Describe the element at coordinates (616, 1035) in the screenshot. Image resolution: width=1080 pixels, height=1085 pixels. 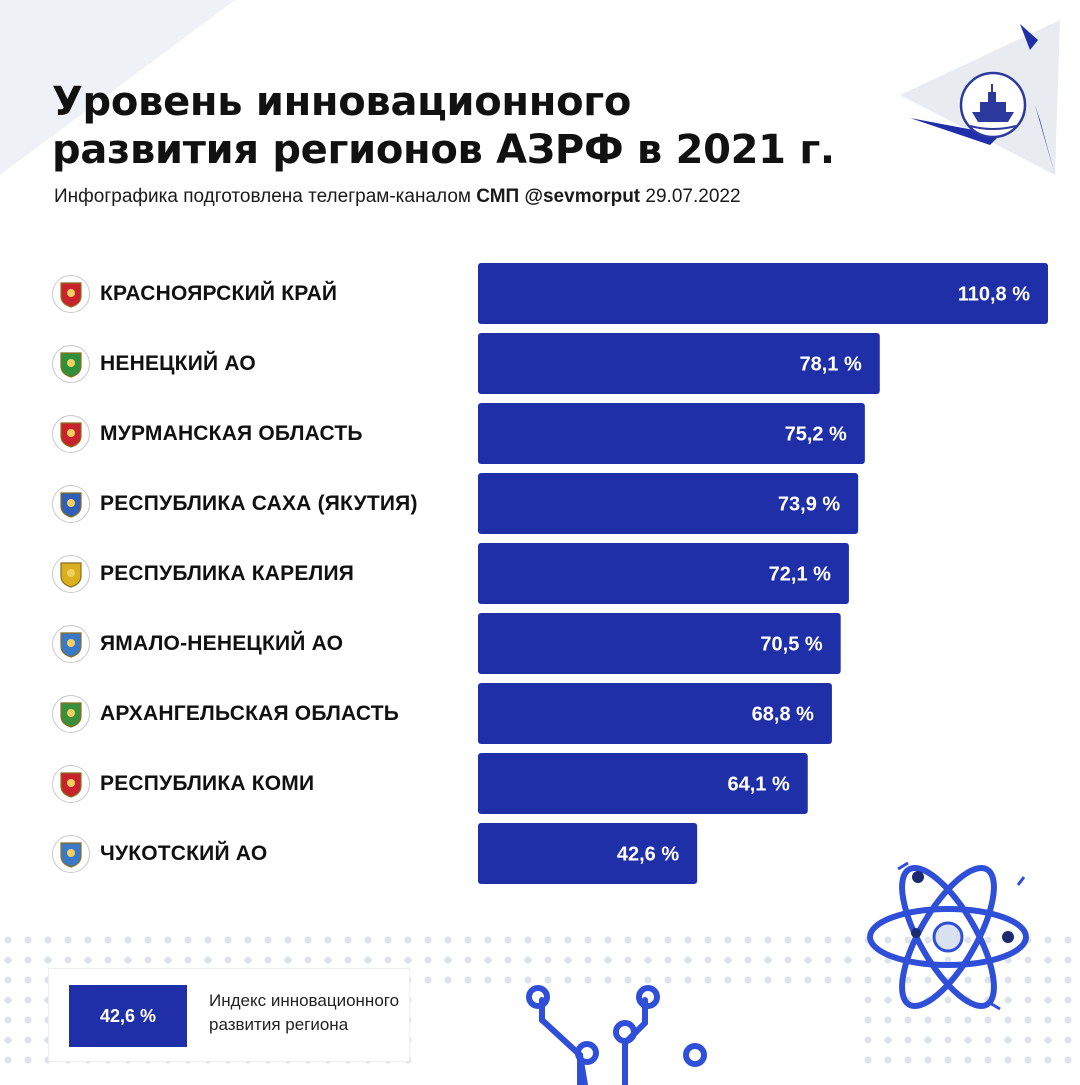
I see `circuit-icon` at that location.